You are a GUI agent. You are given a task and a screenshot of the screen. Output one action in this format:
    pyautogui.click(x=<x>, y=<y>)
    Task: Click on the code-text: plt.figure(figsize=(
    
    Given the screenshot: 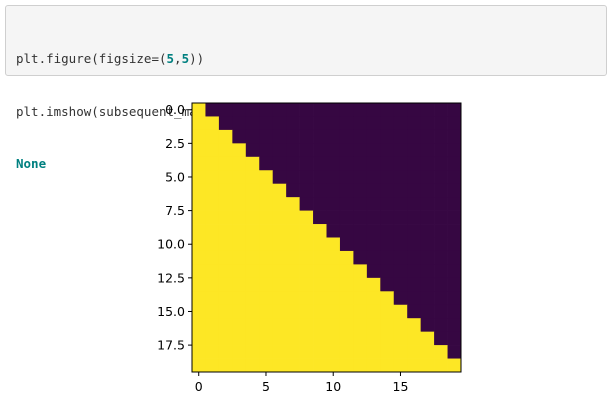 What is the action you would take?
    pyautogui.click(x=91, y=58)
    